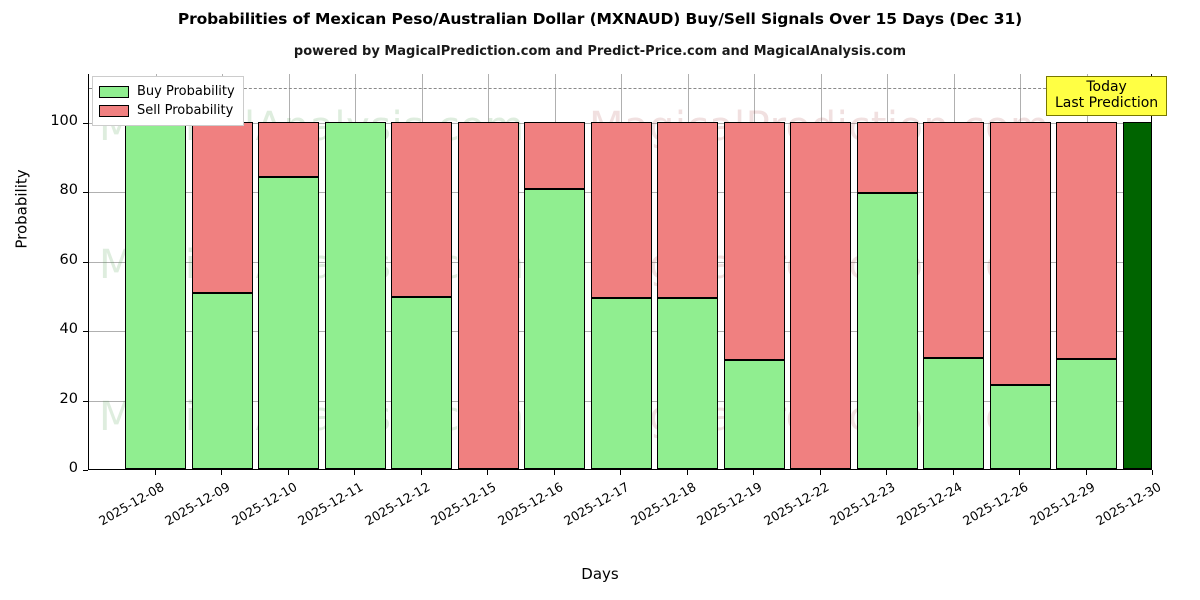  What do you see at coordinates (396, 504) in the screenshot?
I see `x-tick-label: 2025-12-12` at bounding box center [396, 504].